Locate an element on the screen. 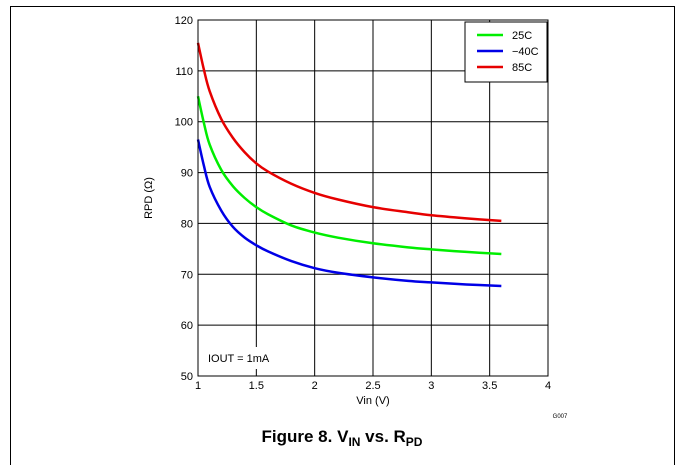 Image resolution: width=684 pixels, height=465 pixels. page-frame-left is located at coordinates (10, 235).